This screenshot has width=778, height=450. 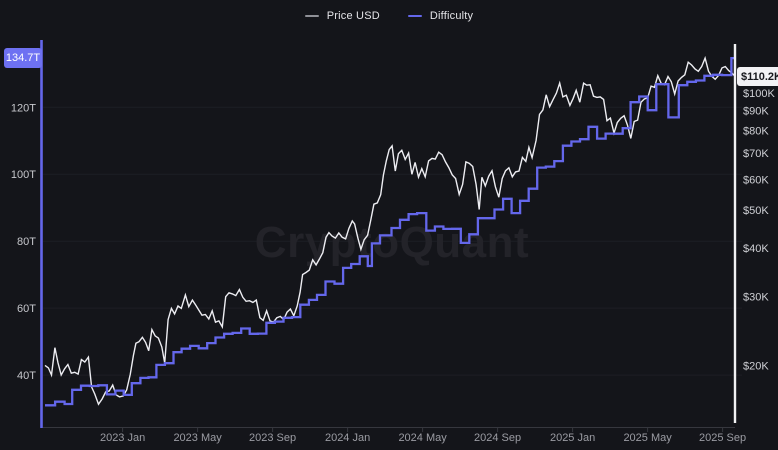 I want to click on price-tick-label: $20K, so click(x=756, y=366).